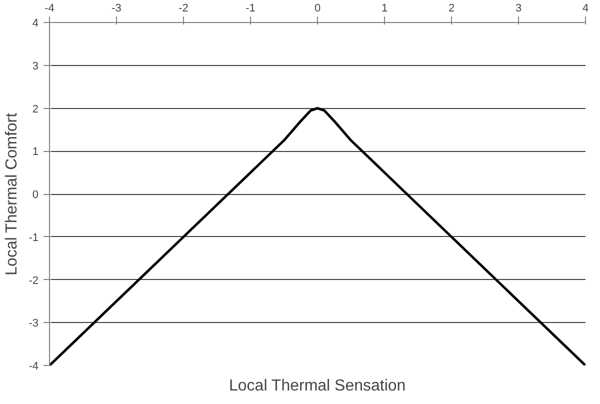 The image size is (600, 404). What do you see at coordinates (35, 195) in the screenshot?
I see `y-tick-label: 0` at bounding box center [35, 195].